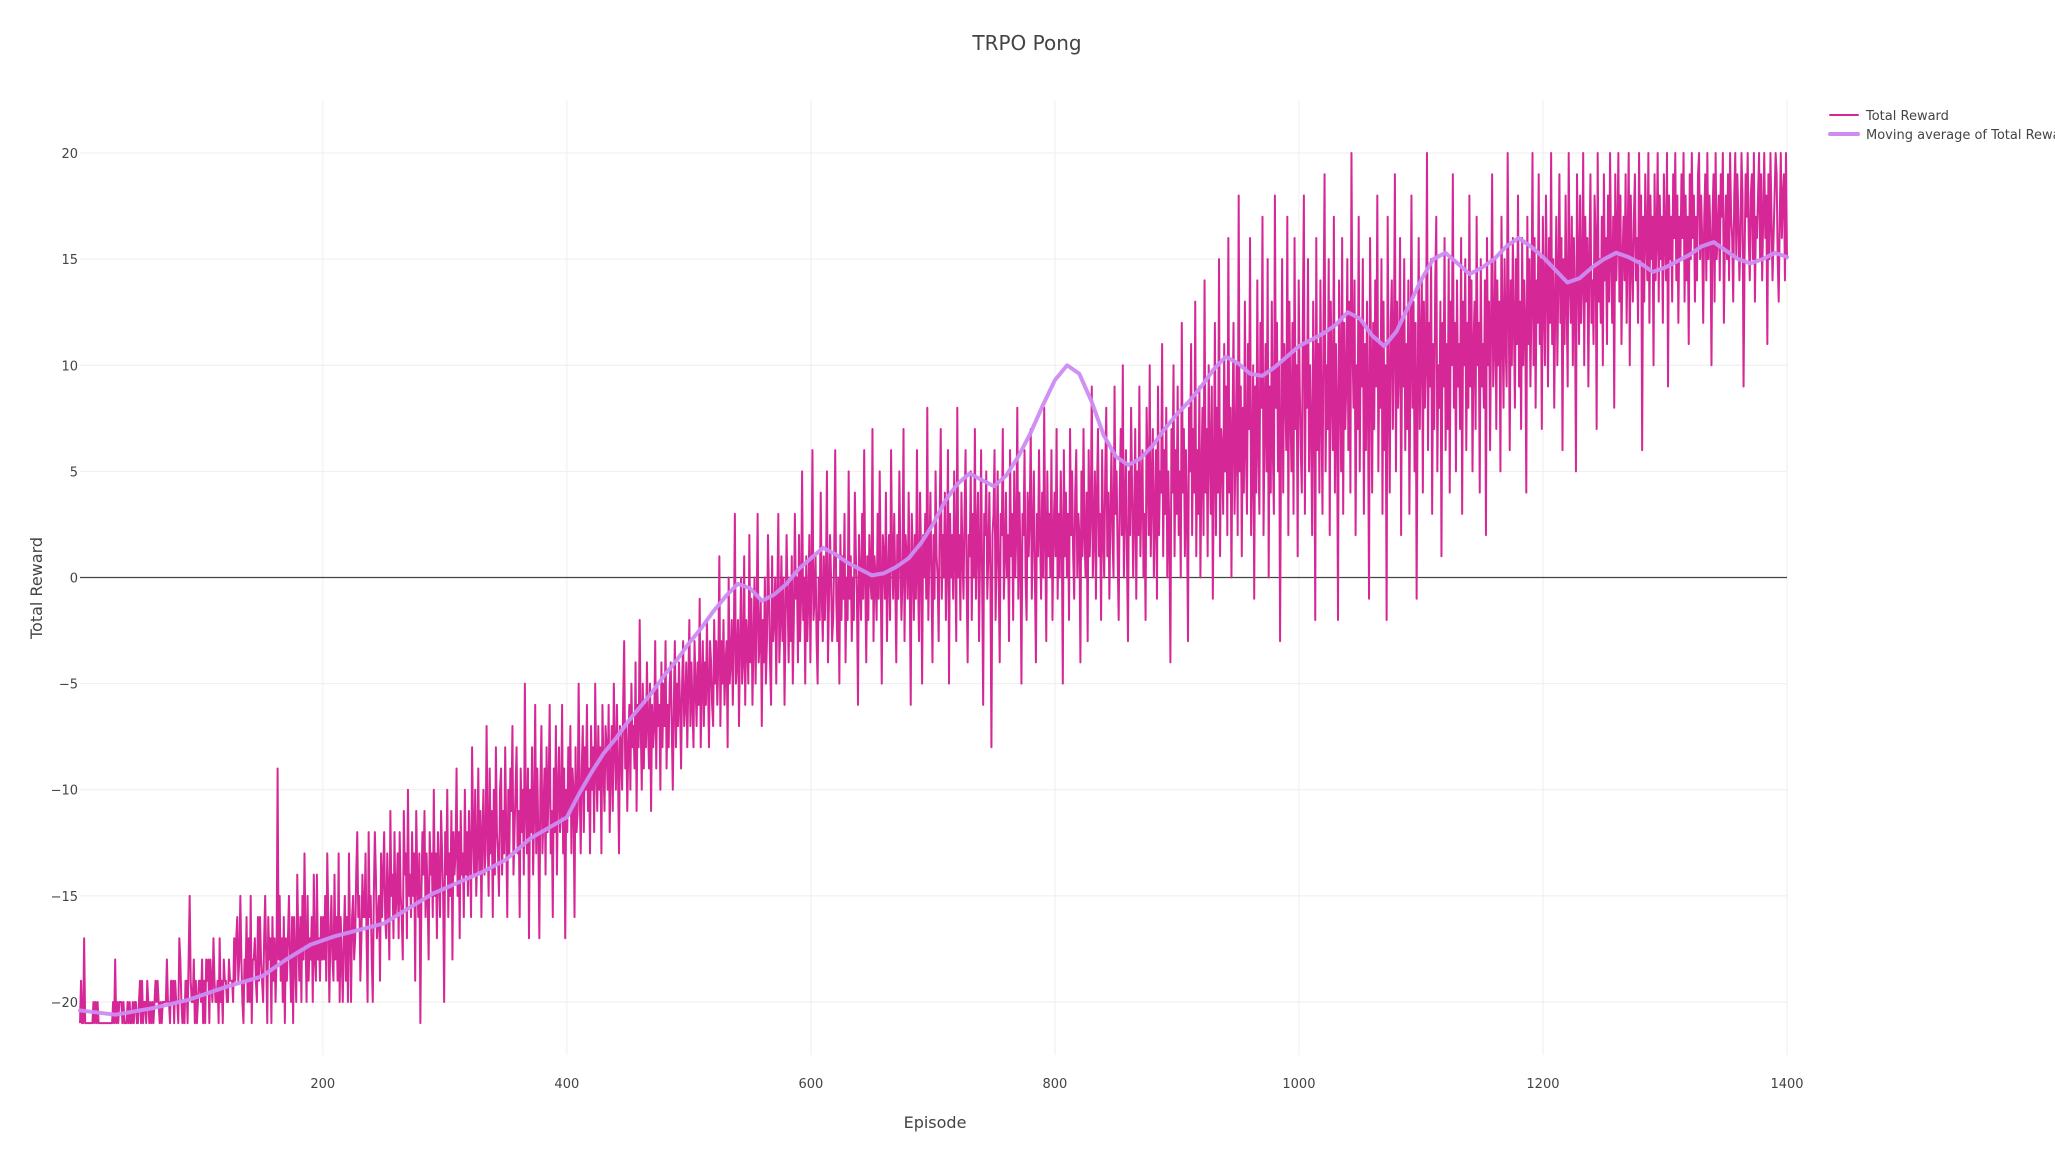 The width and height of the screenshot is (2055, 1155). Describe the element at coordinates (1786, 1084) in the screenshot. I see `x-tick-label: 1400` at that location.